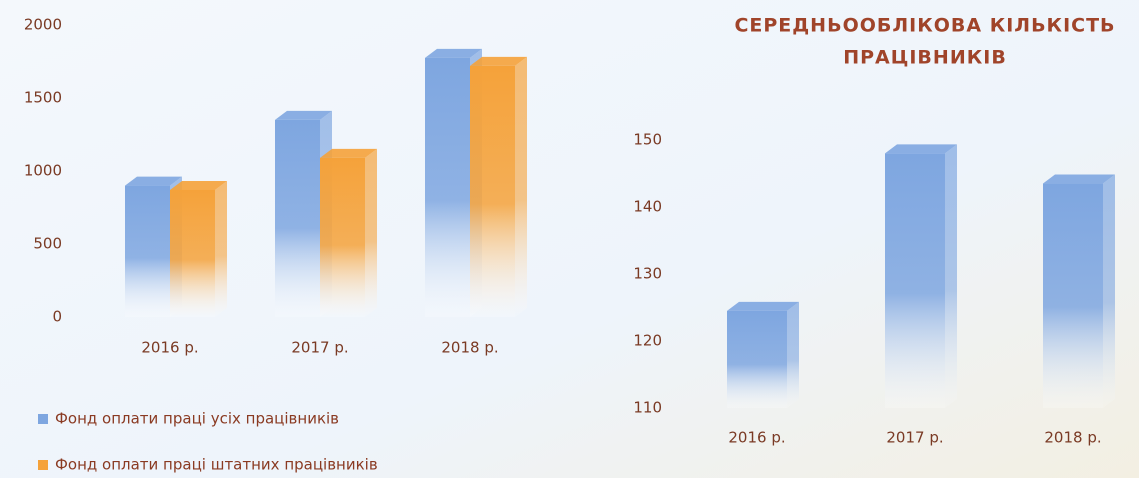 This screenshot has width=1139, height=478. What do you see at coordinates (647, 408) in the screenshot?
I see `y-tick-label: 110` at bounding box center [647, 408].